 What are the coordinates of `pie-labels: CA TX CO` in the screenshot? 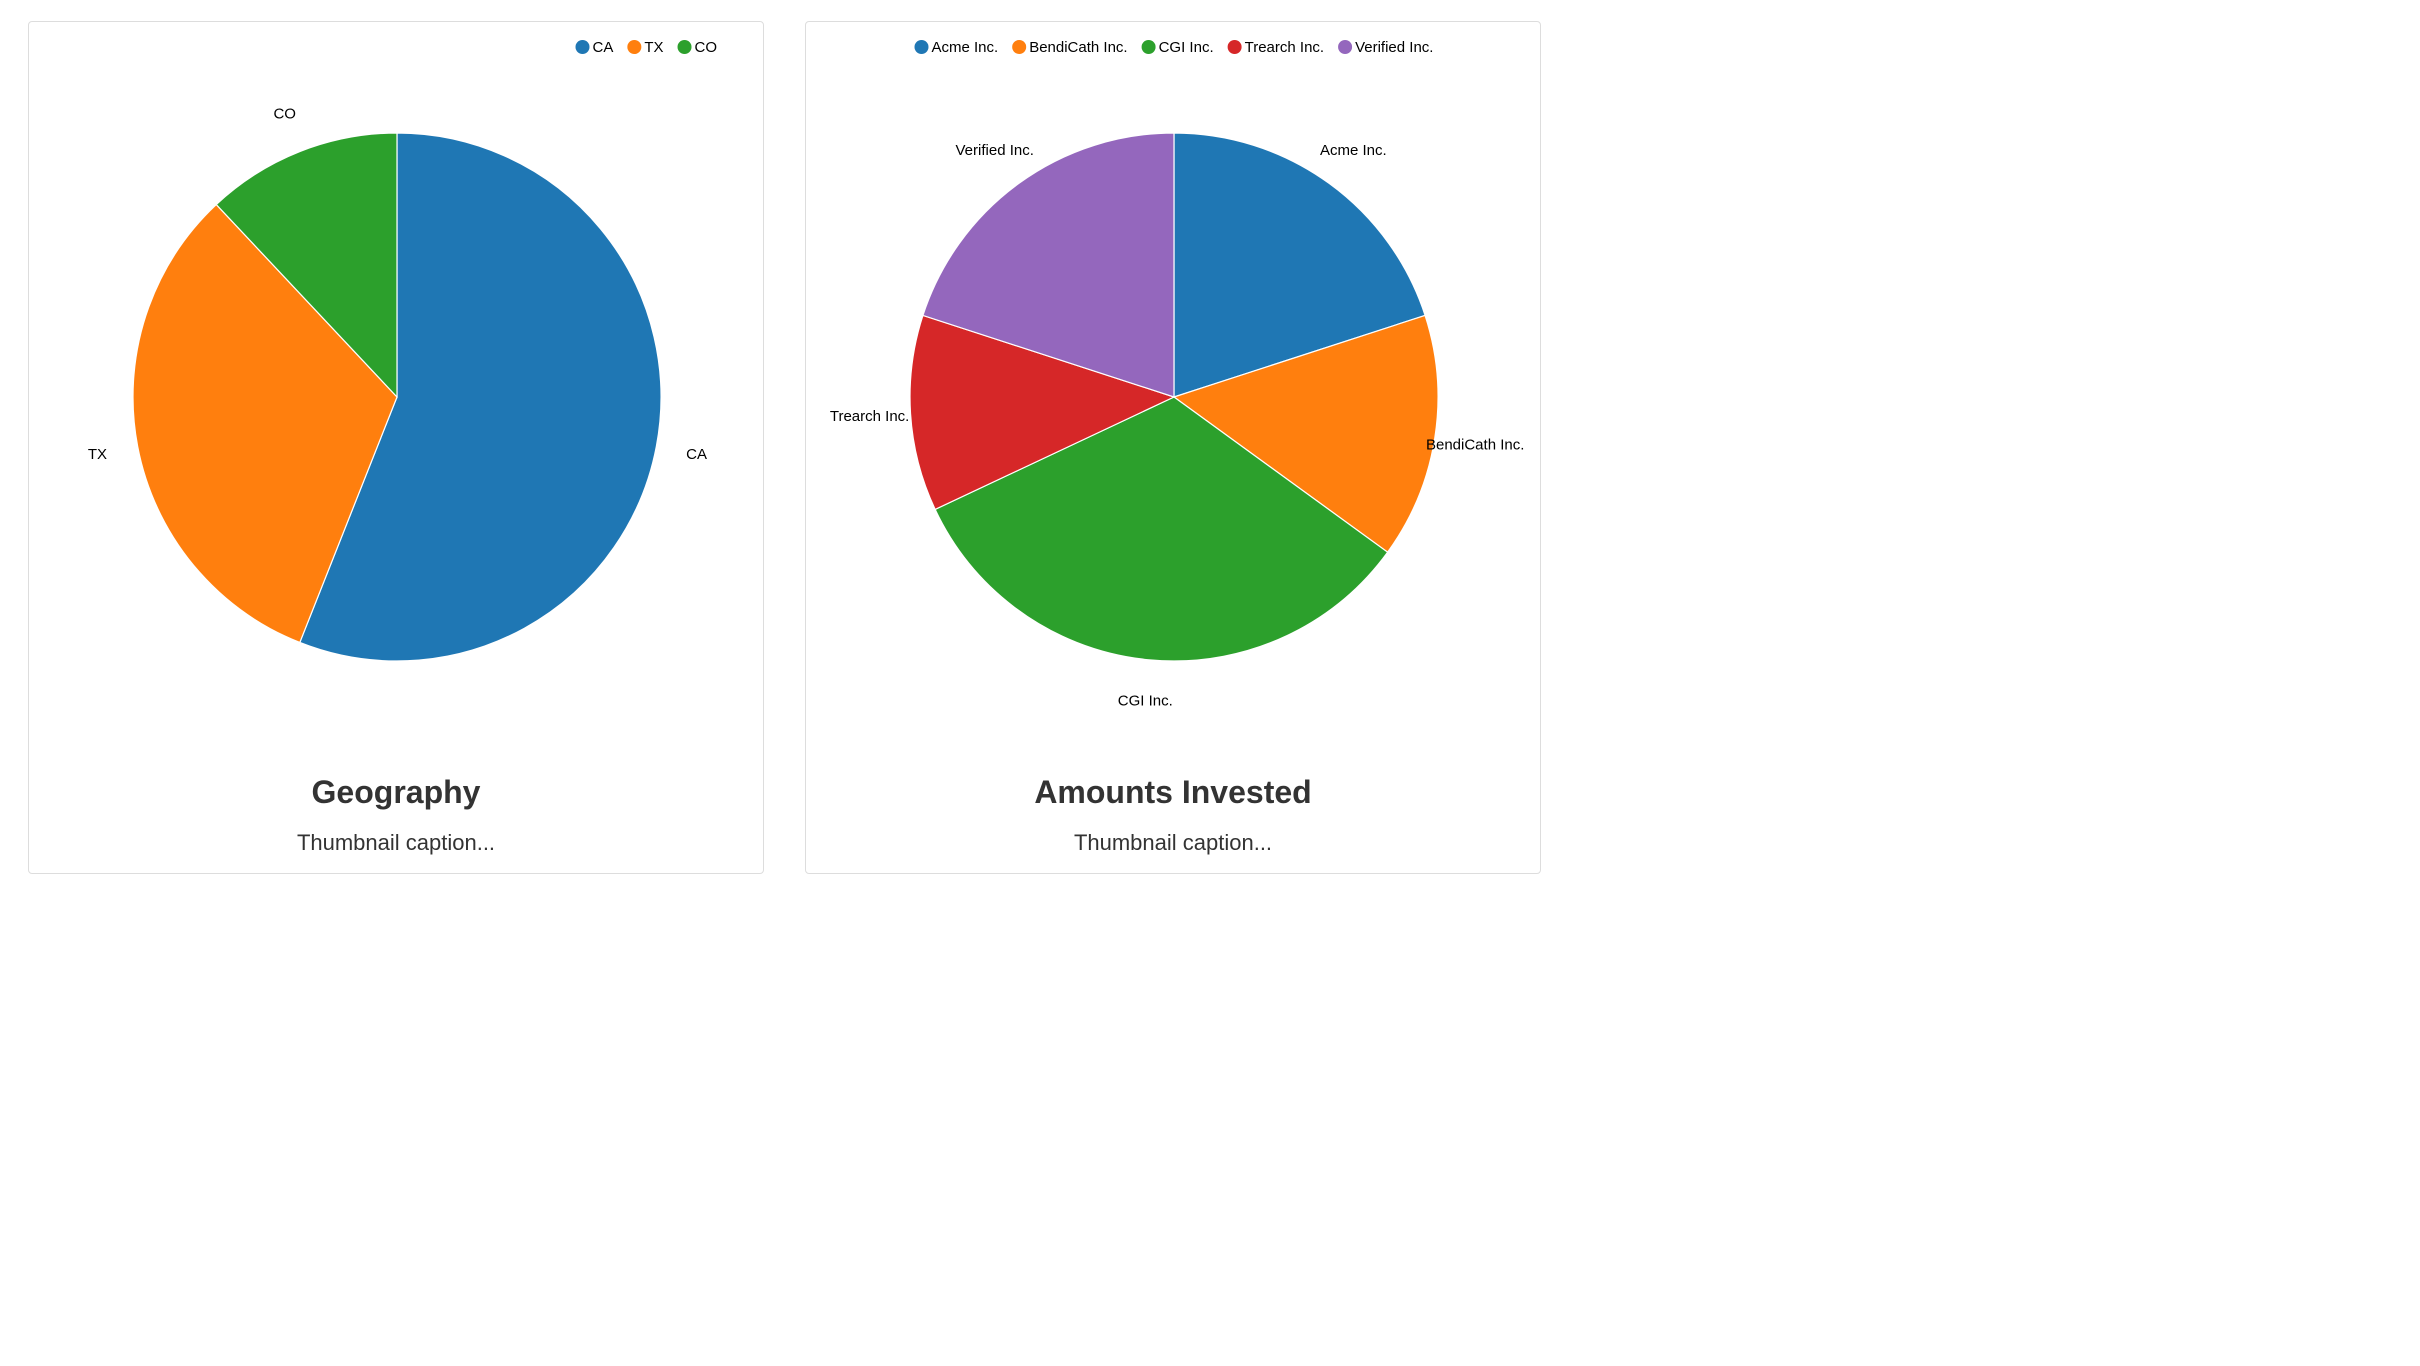 It's located at (397, 284).